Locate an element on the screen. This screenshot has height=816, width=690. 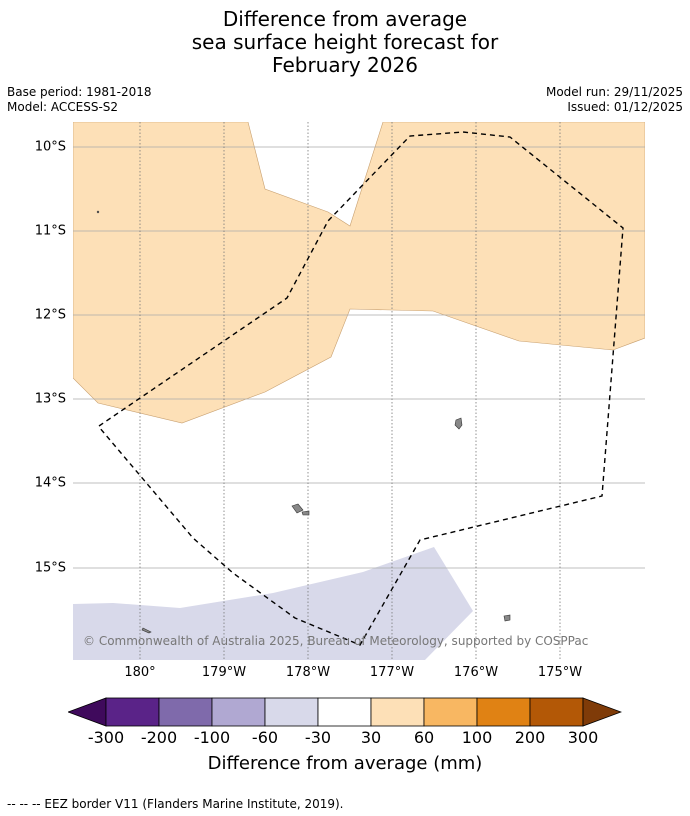
lat-label-15s: 15°S is located at coordinates (50, 568).